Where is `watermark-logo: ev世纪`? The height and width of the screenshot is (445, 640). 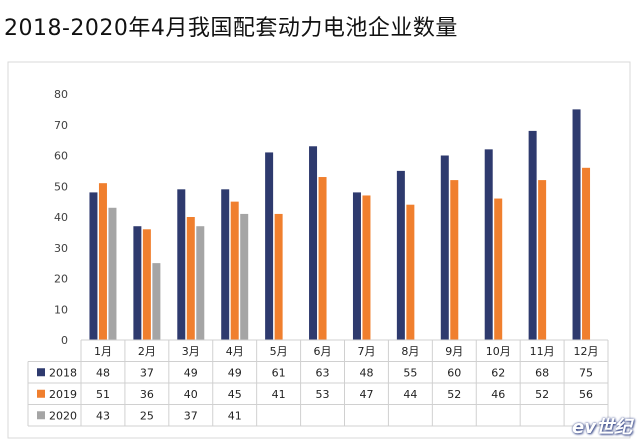
watermark-logo: ev世纪 is located at coordinates (602, 427).